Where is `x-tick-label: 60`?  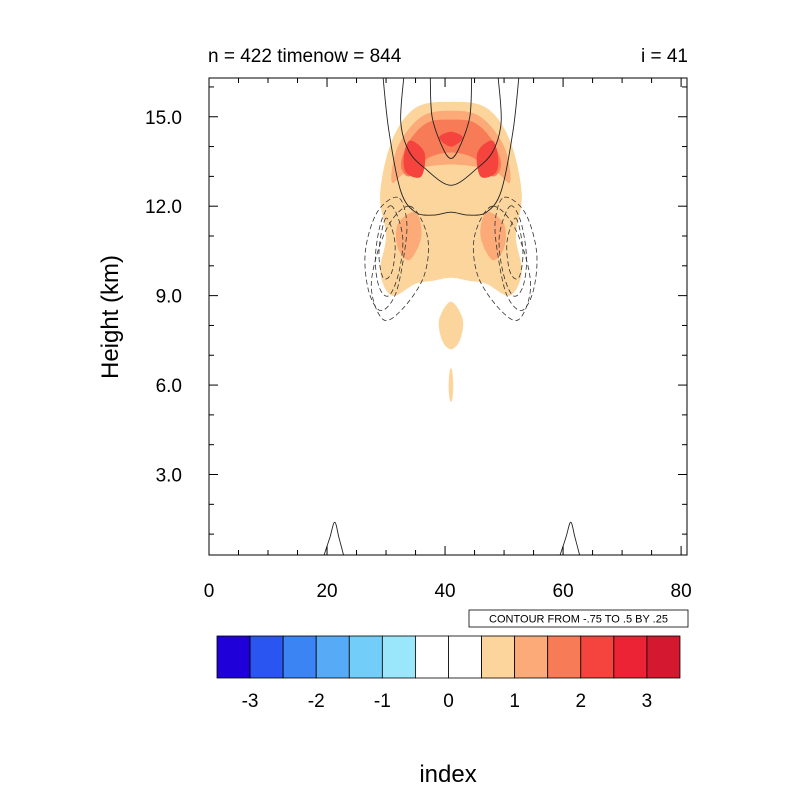 x-tick-label: 60 is located at coordinates (563, 591).